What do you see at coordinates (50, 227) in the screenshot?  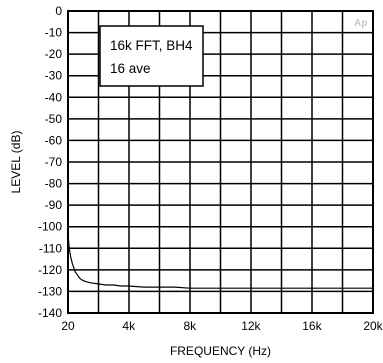 I see `y-tick-label: -100` at bounding box center [50, 227].